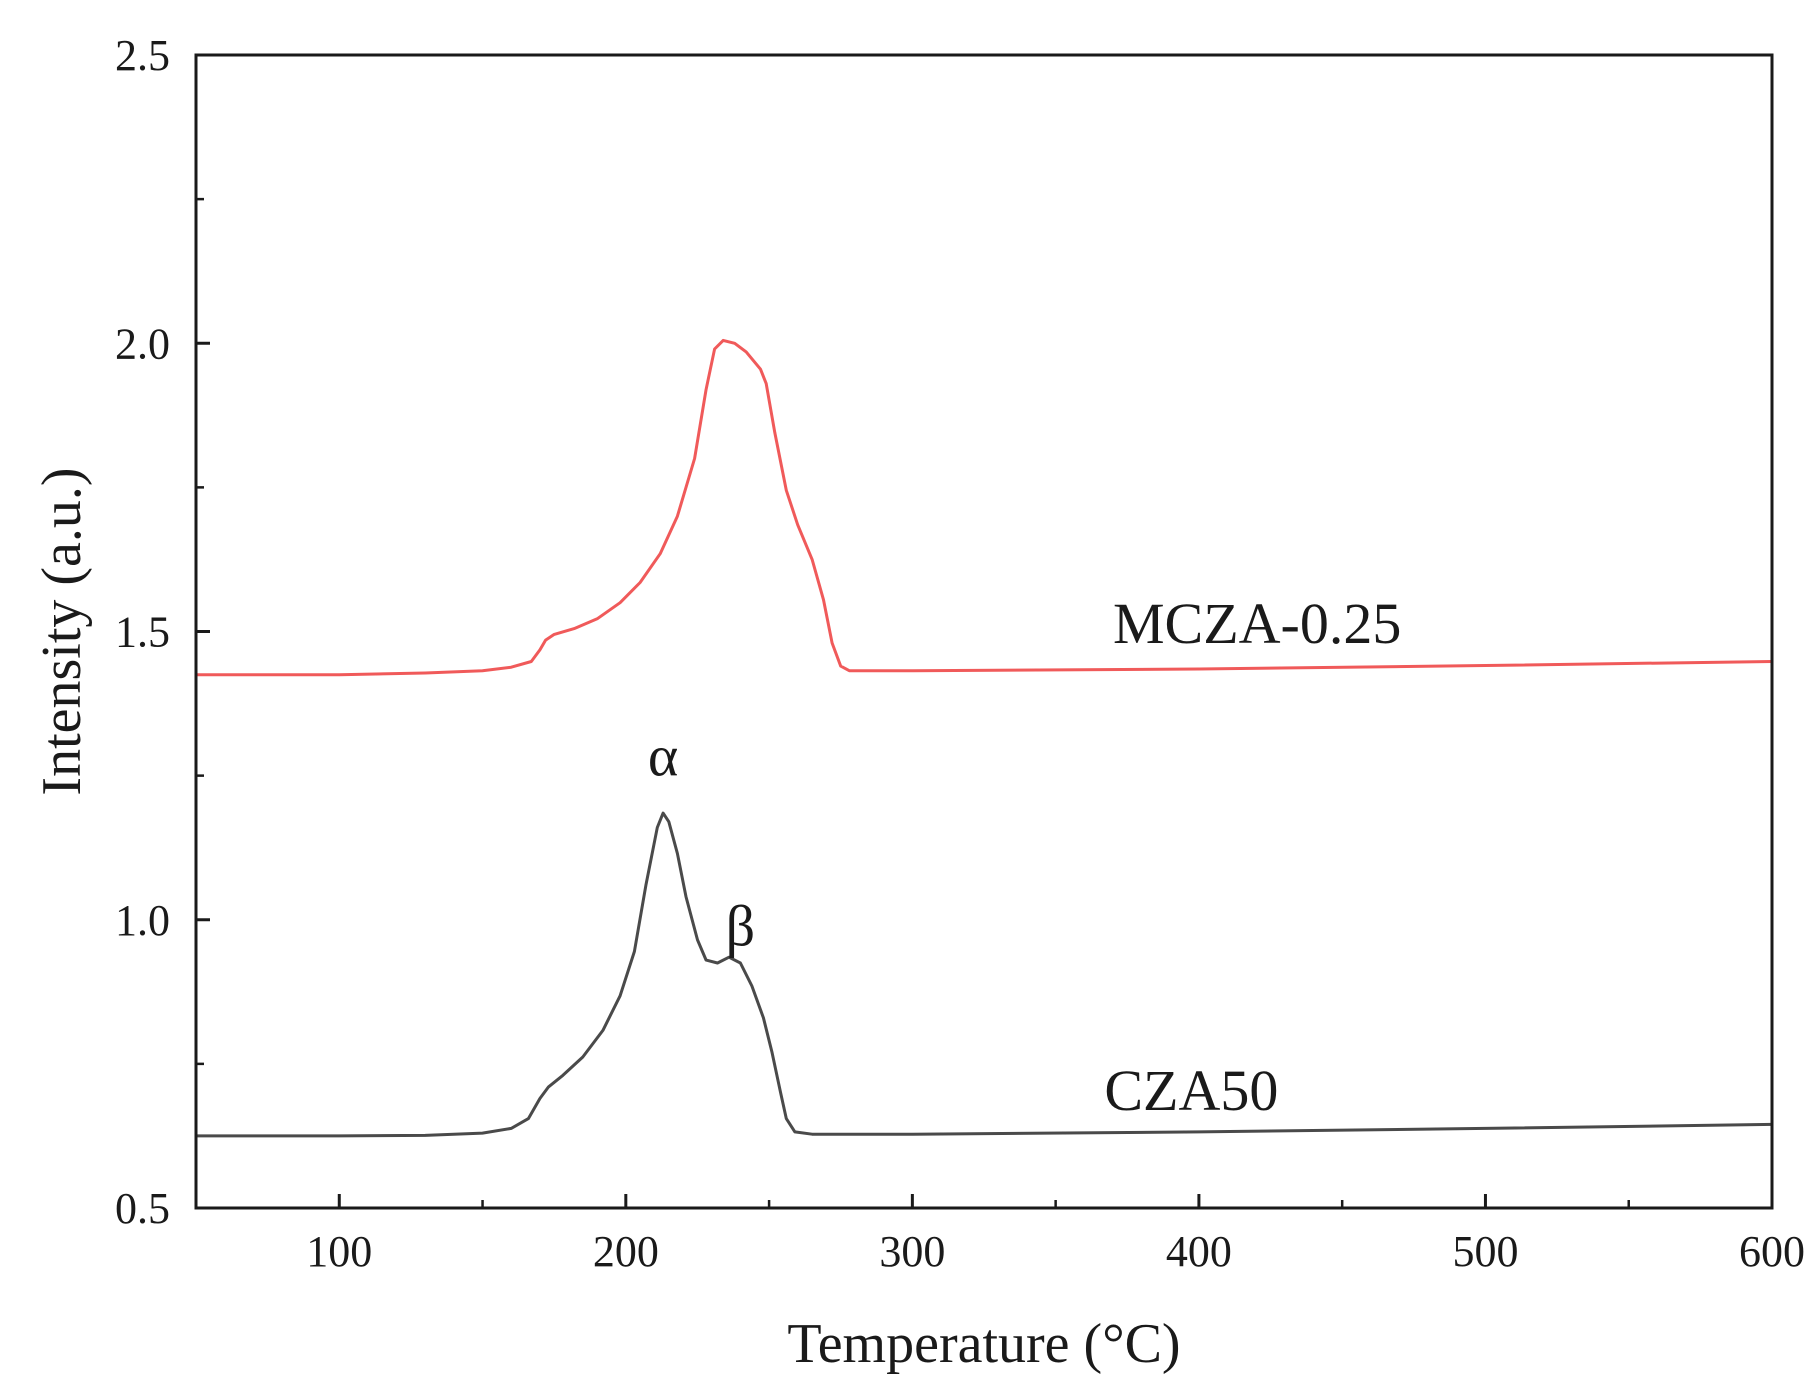 This screenshot has width=1815, height=1394. I want to click on x-tick-label: 300, so click(912, 1251).